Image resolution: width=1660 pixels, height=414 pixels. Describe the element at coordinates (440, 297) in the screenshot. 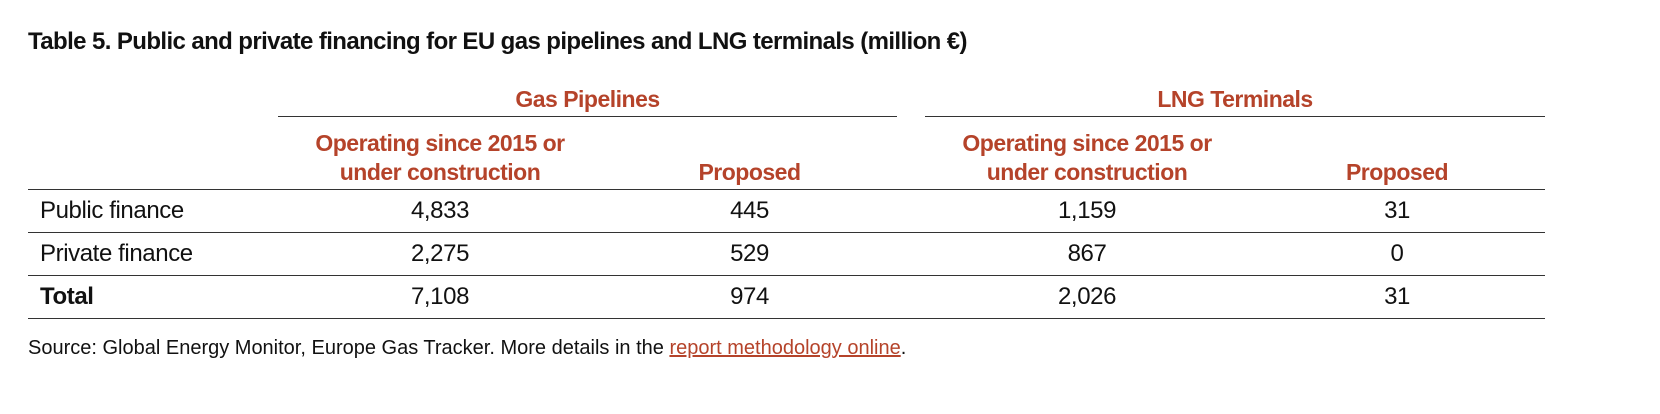

I see `table-cell: 7,108` at that location.